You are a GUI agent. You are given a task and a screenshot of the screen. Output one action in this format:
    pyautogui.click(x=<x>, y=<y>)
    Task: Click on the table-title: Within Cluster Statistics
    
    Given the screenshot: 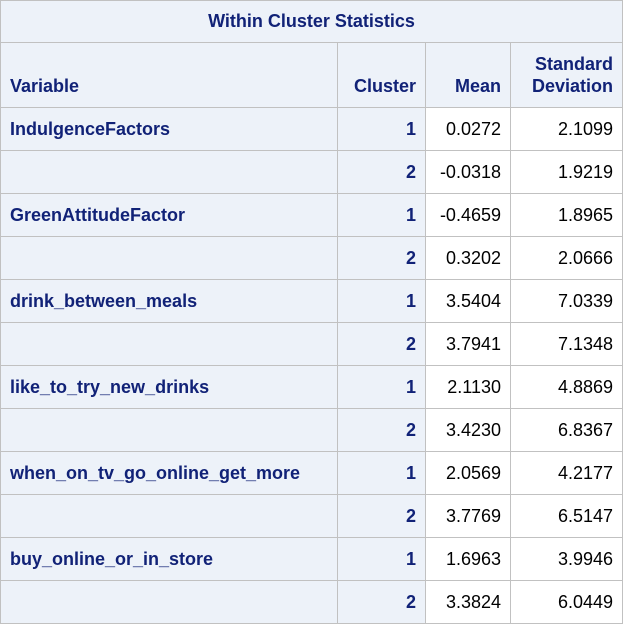 What is the action you would take?
    pyautogui.click(x=311, y=21)
    